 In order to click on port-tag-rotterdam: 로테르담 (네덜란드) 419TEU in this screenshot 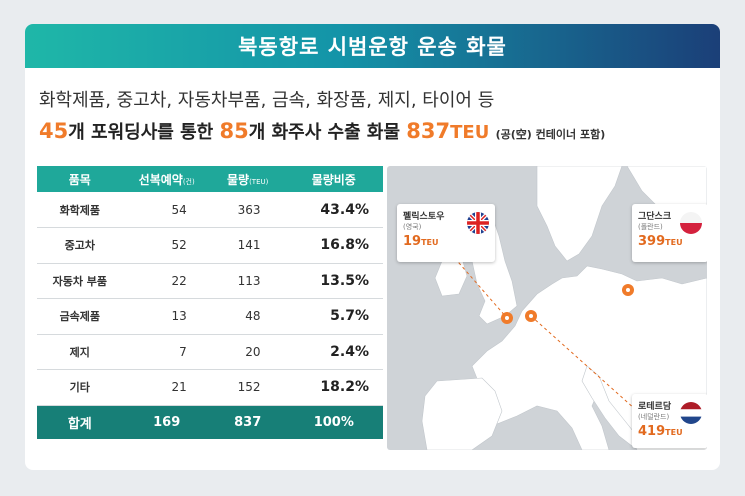, I will do `click(669, 421)`.